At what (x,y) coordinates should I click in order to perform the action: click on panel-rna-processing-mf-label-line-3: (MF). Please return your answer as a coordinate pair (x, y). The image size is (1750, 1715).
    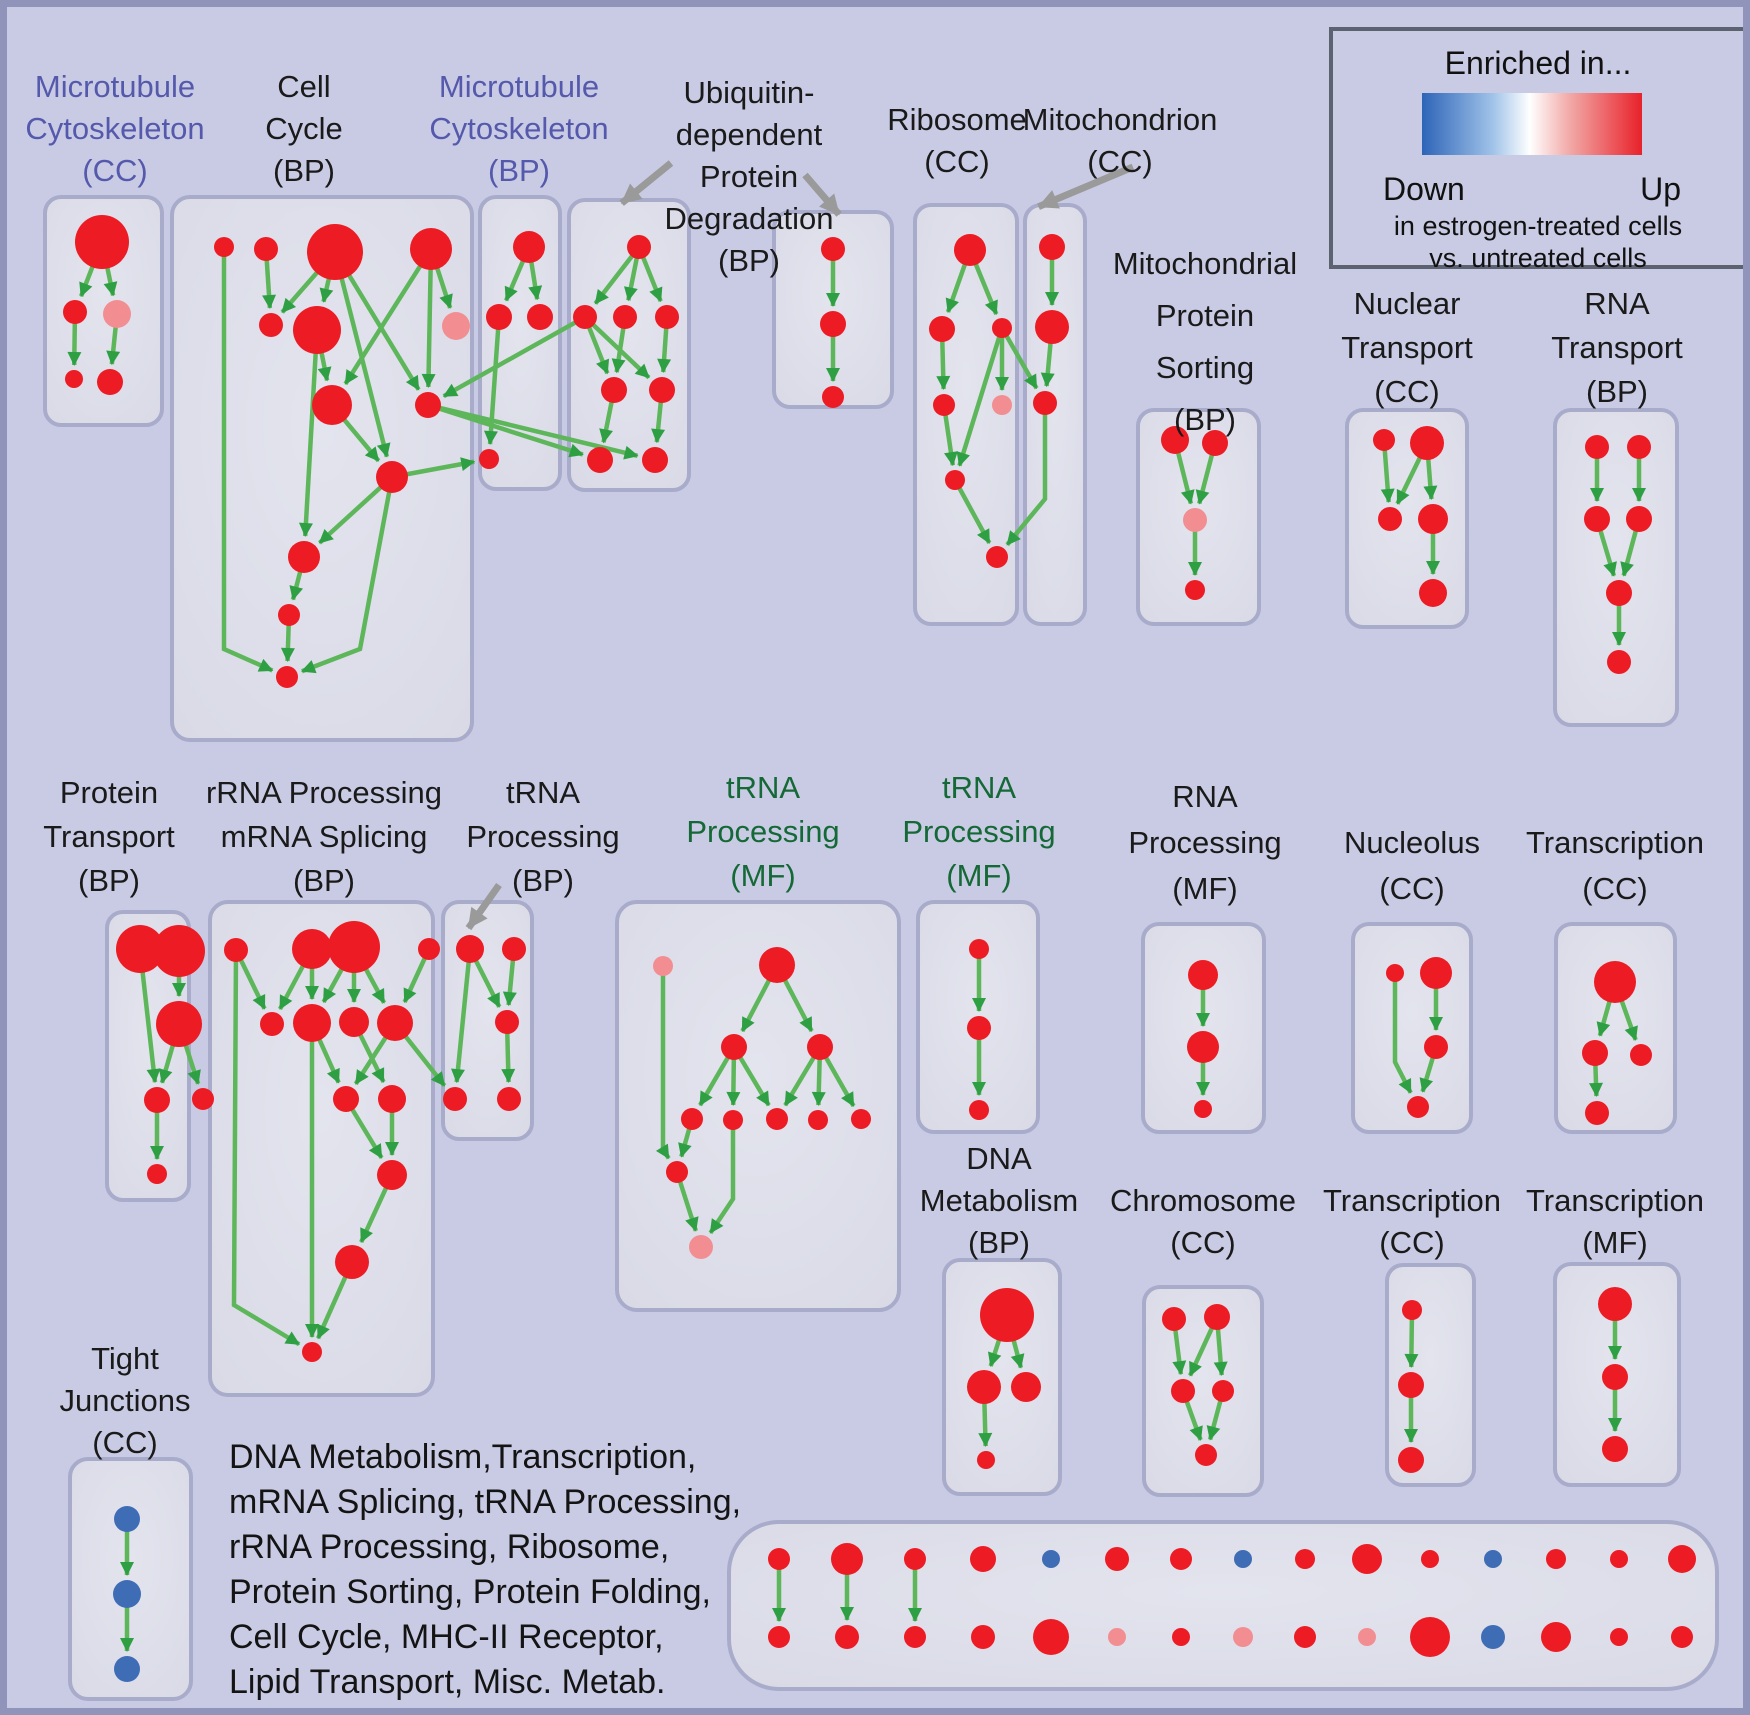
    Looking at the image, I should click on (1205, 888).